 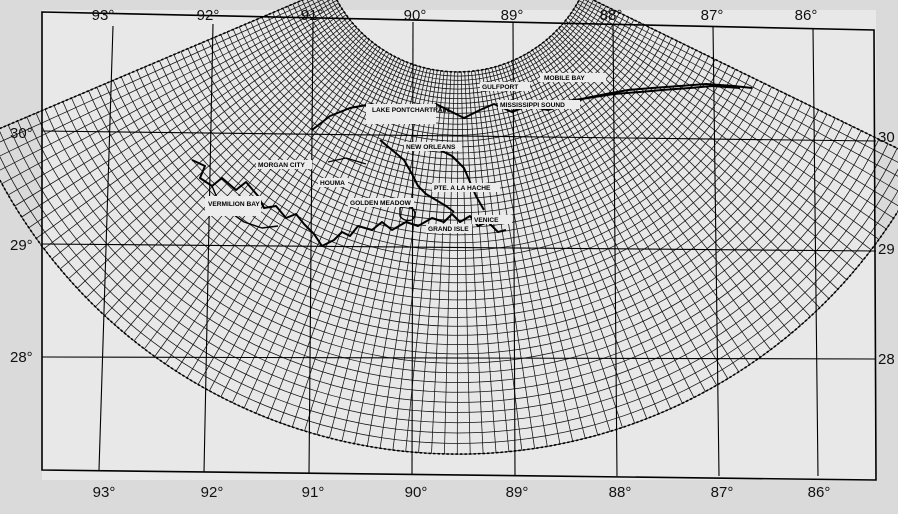 I want to click on place-mississippi-sound: MISSISSIPPI SOUND, so click(x=532, y=105).